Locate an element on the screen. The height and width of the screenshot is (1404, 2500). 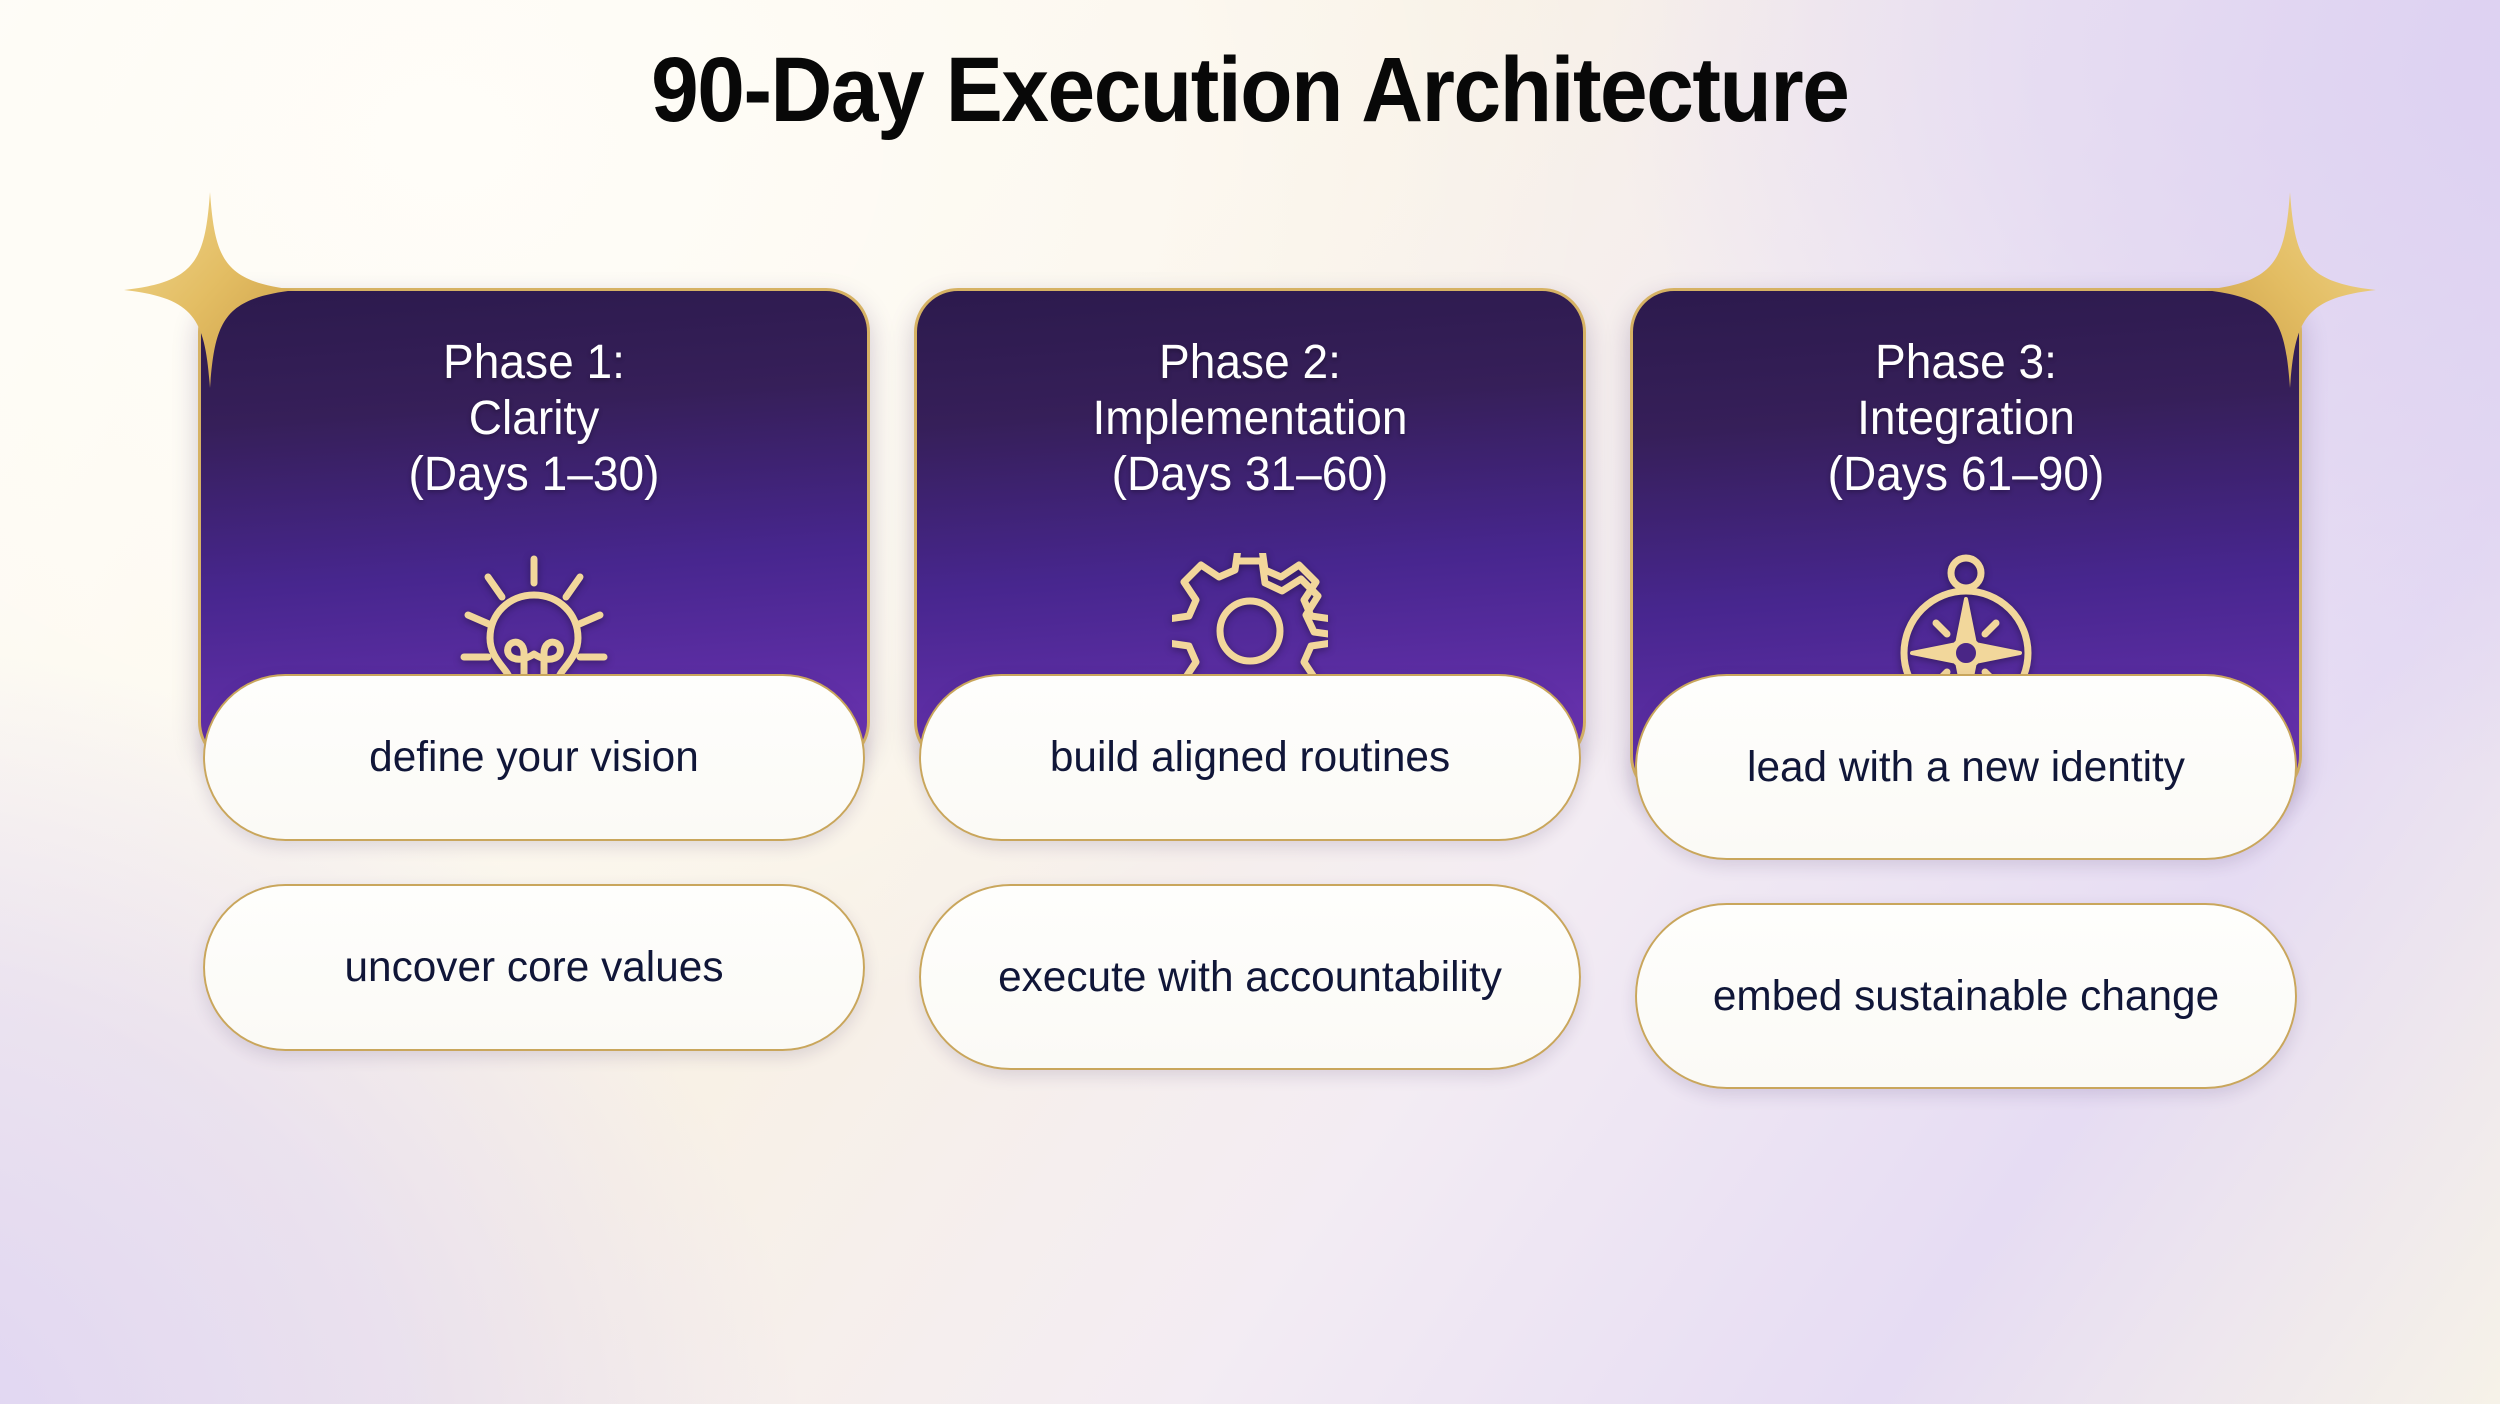
phase-title-line-2: Implementation is located at coordinates (1250, 419).